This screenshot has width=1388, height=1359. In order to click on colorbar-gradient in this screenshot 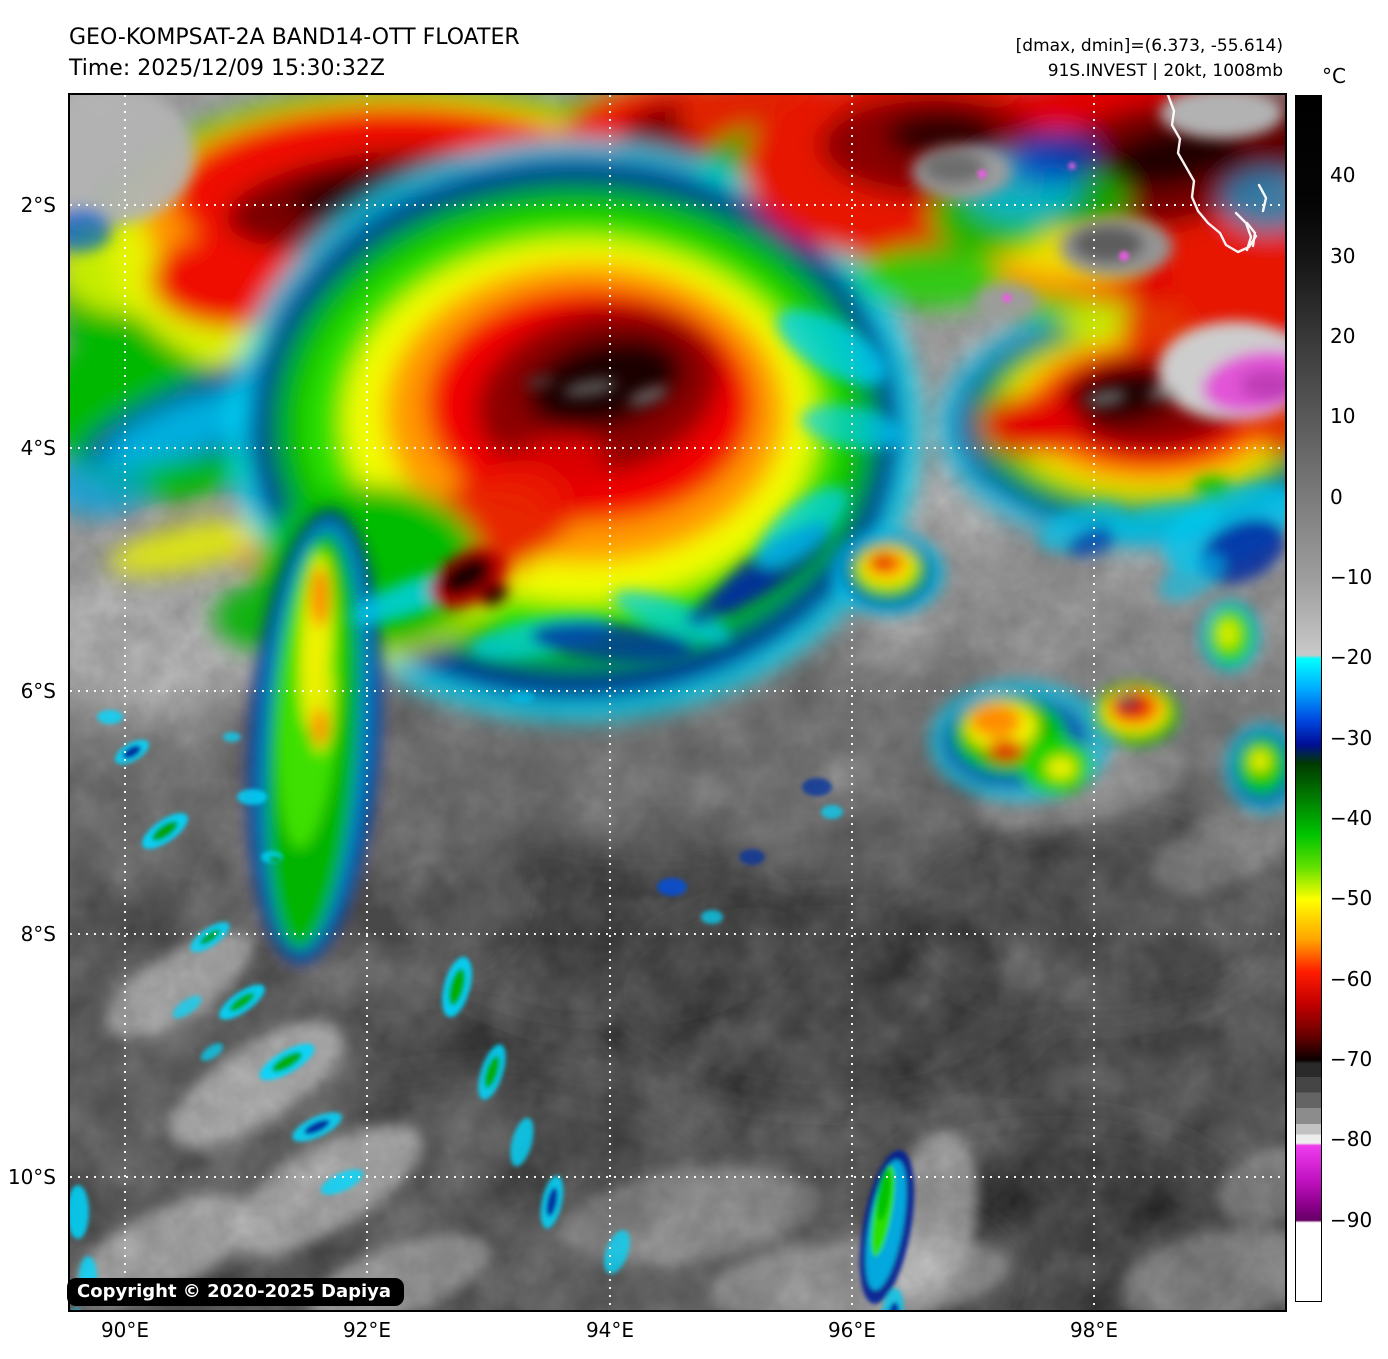, I will do `click(1308, 698)`.